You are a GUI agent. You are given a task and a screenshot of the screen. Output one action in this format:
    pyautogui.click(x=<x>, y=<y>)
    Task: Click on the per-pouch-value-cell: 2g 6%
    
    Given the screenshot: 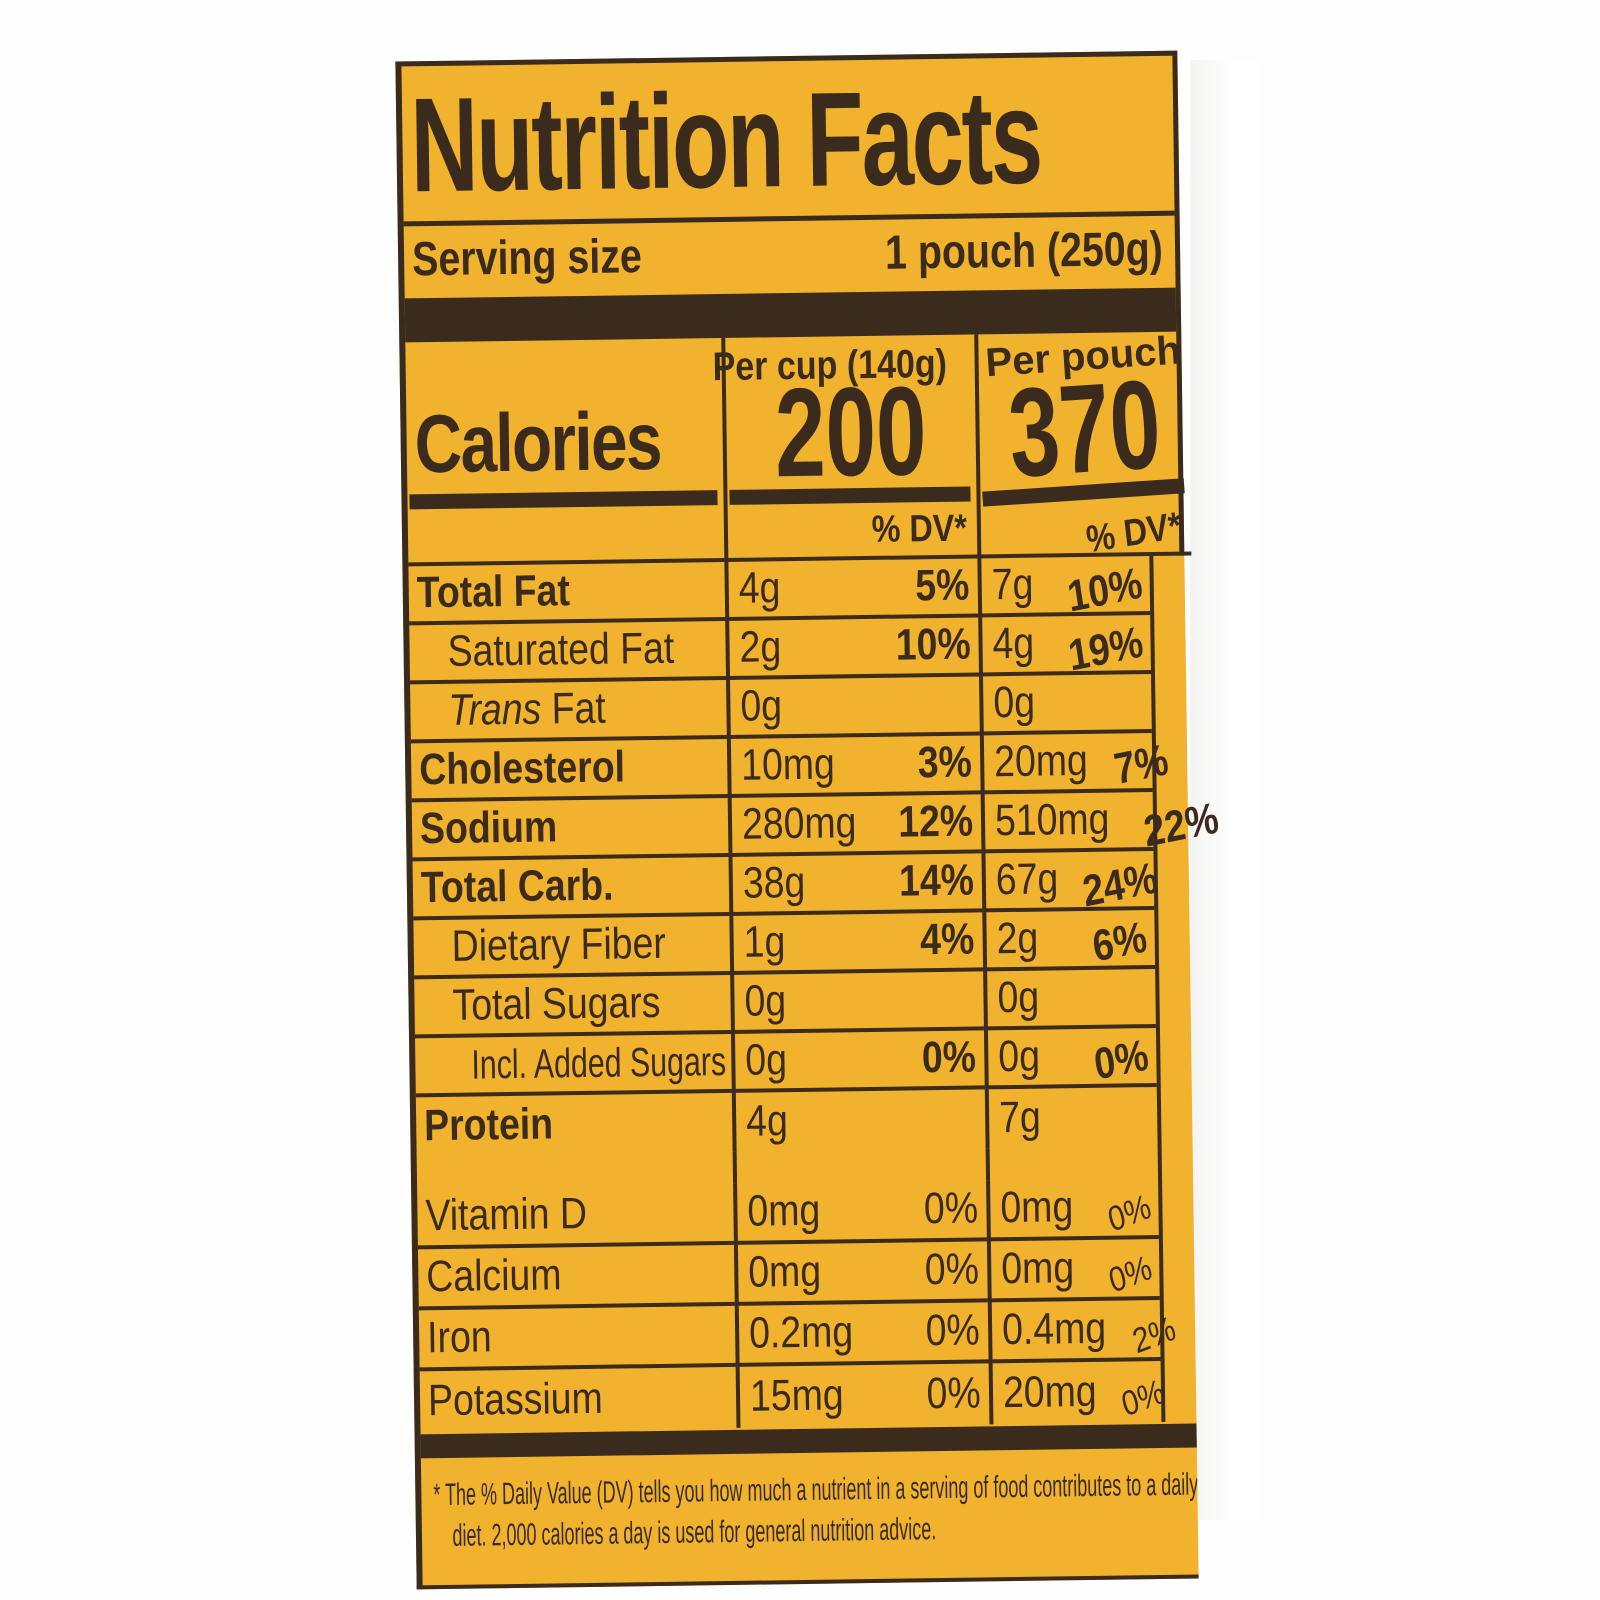 What is the action you would take?
    pyautogui.click(x=1069, y=940)
    